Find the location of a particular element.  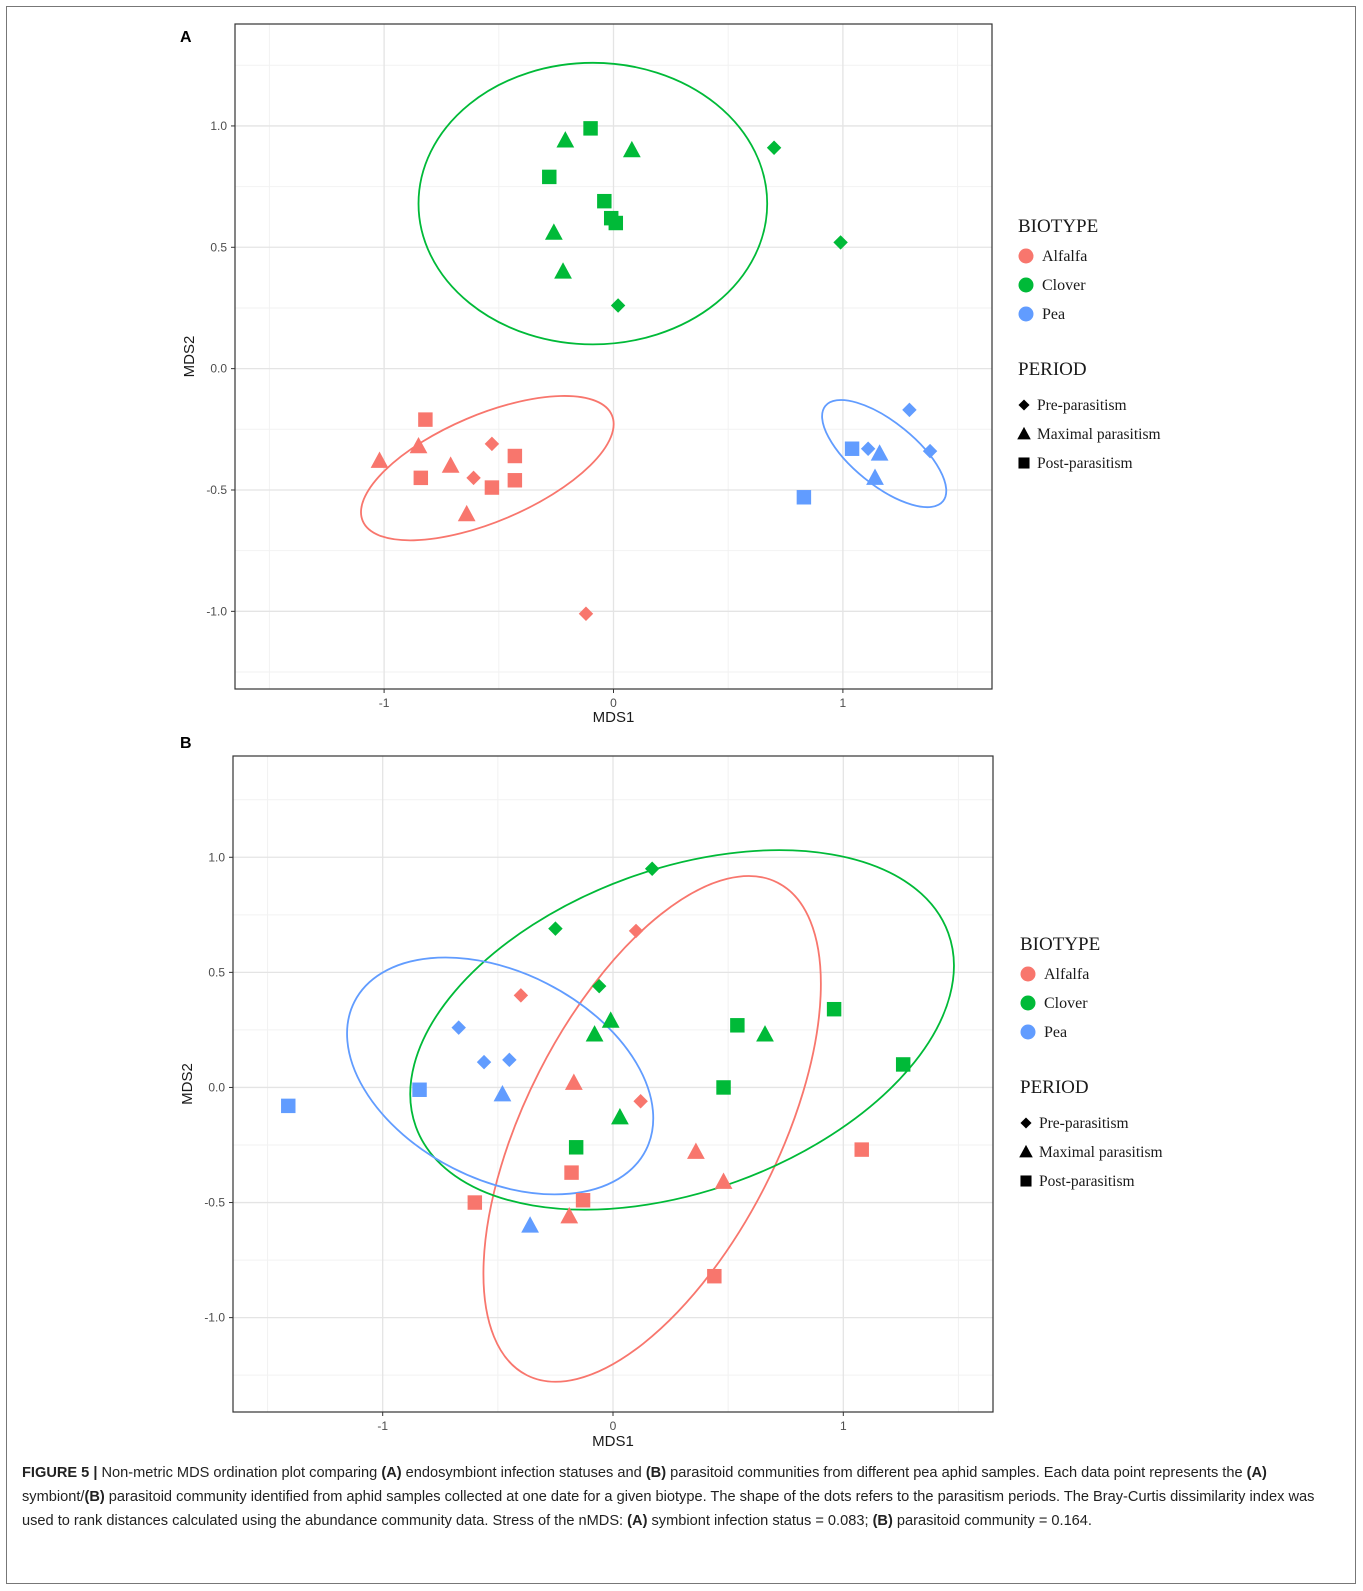

data-point-pea-square is located at coordinates (419, 1089).